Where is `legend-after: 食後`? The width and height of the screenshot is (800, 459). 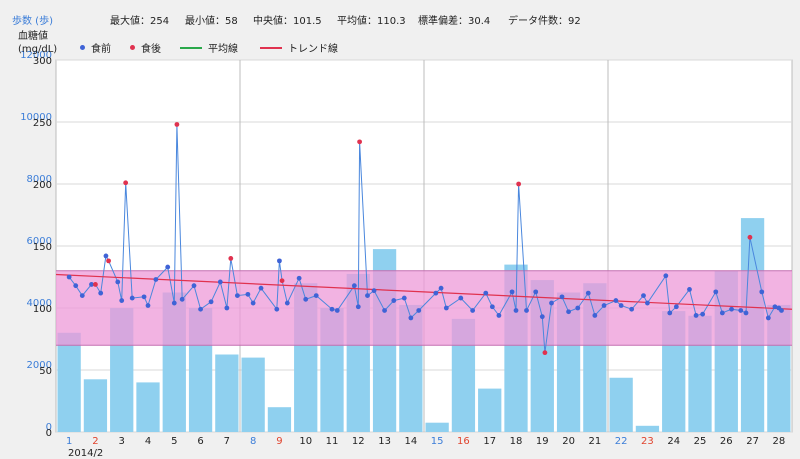 legend-after: 食後 is located at coordinates (145, 47).